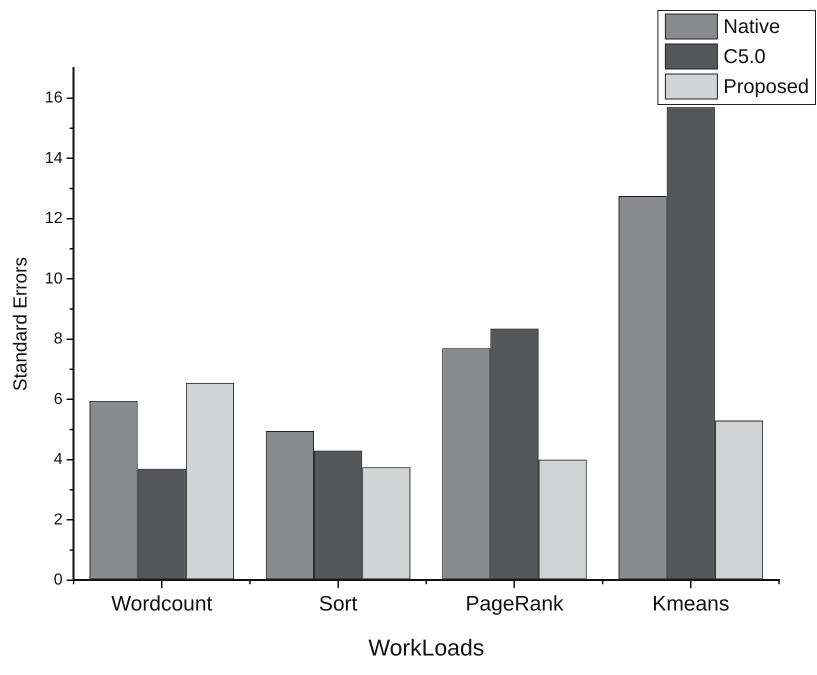 This screenshot has width=817, height=675. Describe the element at coordinates (58, 459) in the screenshot. I see `y-tick-label: 4` at that location.